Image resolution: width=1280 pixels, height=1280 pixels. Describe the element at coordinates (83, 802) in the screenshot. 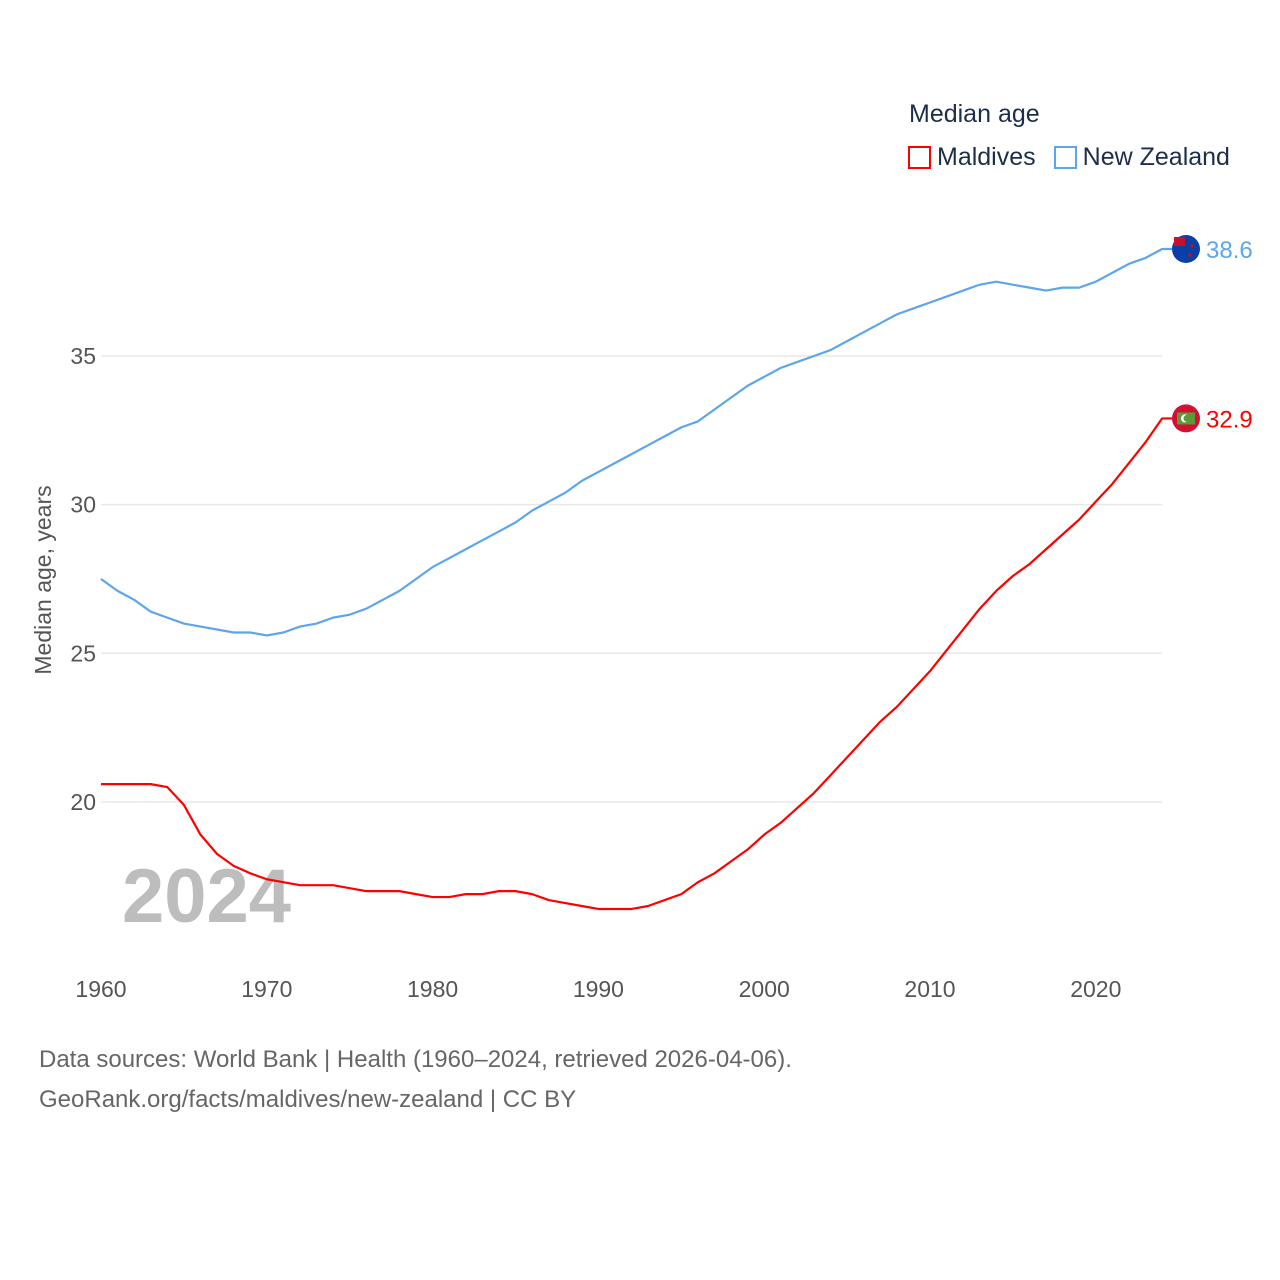

I see `y-tick-label: 20` at that location.